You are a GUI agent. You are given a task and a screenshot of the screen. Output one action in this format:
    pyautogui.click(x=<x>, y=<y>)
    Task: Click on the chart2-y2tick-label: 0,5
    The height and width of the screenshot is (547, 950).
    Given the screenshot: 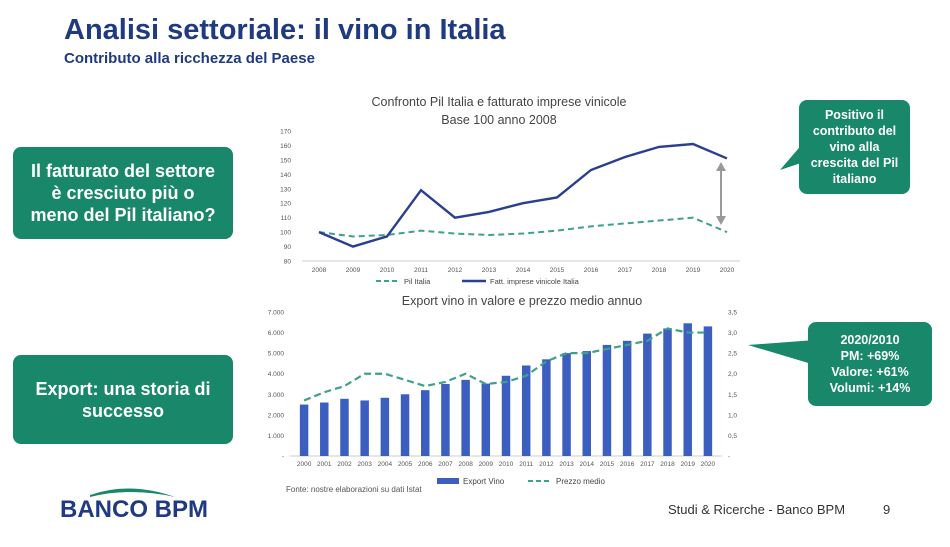 What is the action you would take?
    pyautogui.click(x=732, y=436)
    